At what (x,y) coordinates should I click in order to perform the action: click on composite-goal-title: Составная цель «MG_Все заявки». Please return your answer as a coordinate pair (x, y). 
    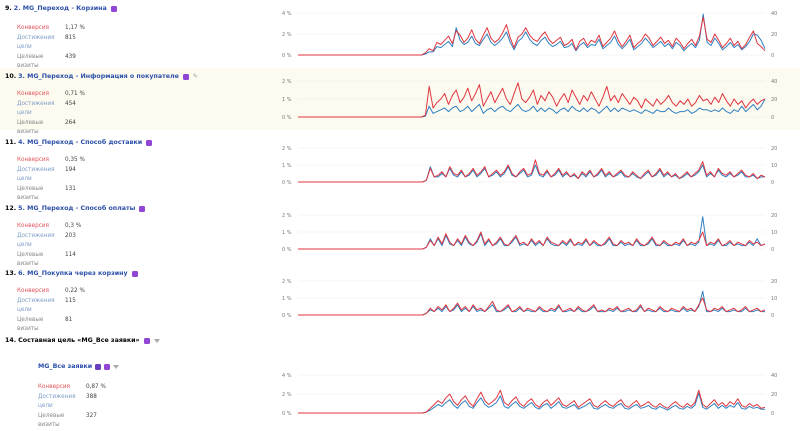
    Looking at the image, I should click on (79, 340).